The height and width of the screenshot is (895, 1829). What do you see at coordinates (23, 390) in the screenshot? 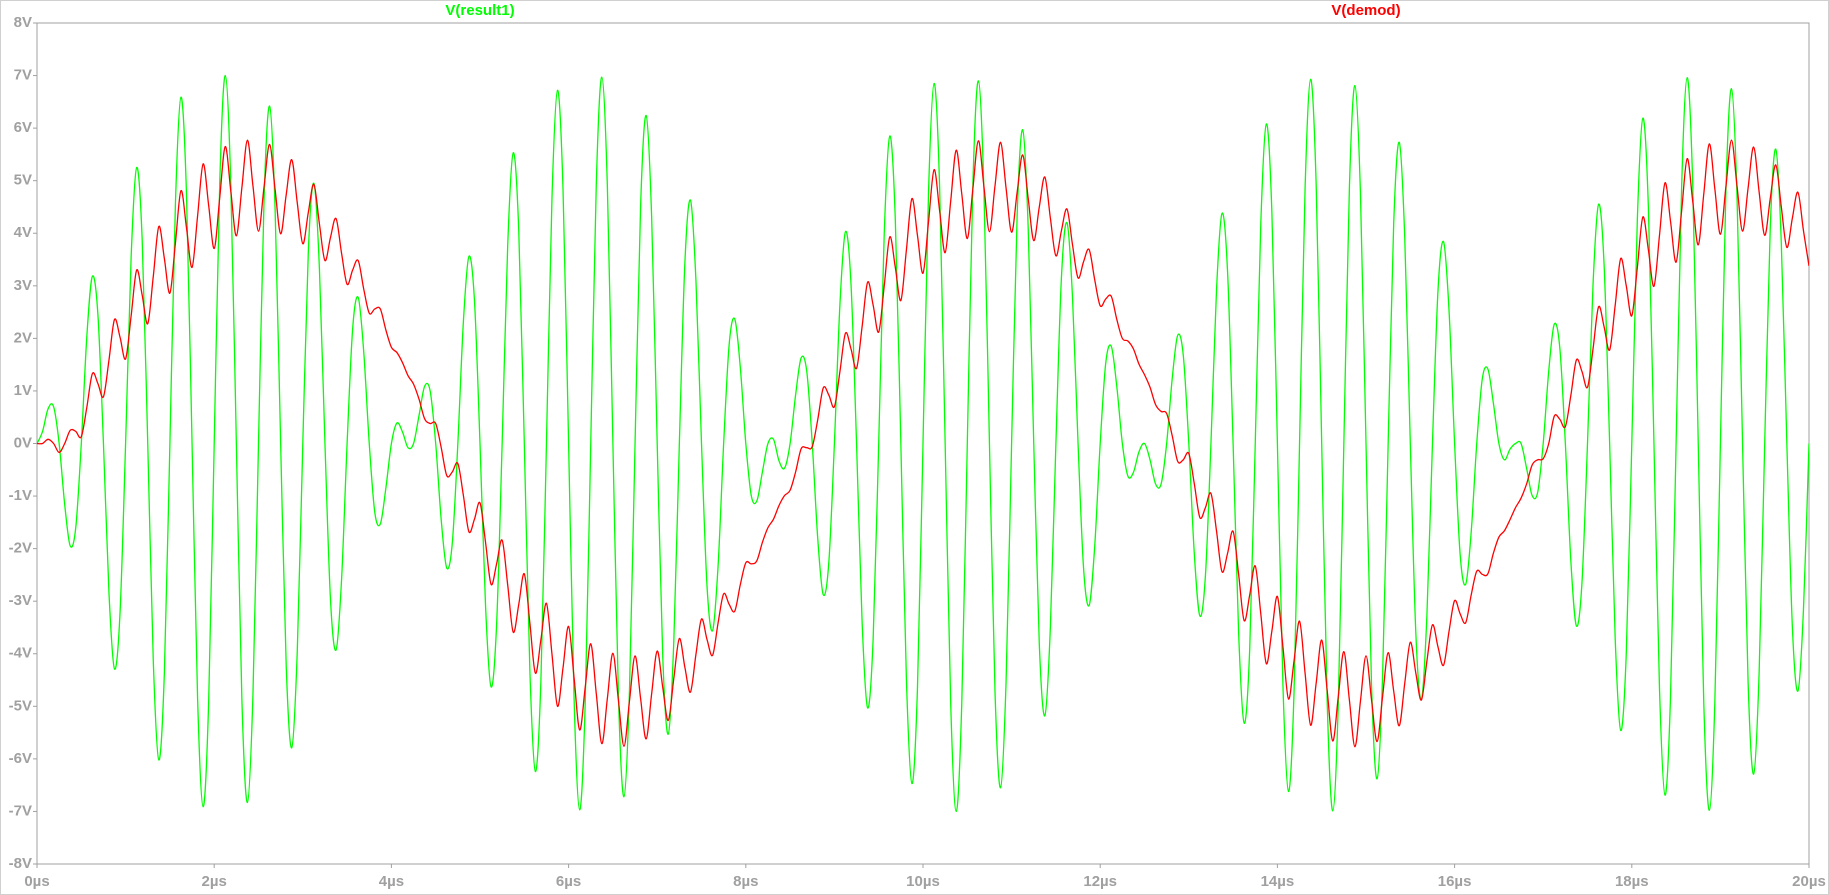
I see `y-tick-label: 1V` at bounding box center [23, 390].